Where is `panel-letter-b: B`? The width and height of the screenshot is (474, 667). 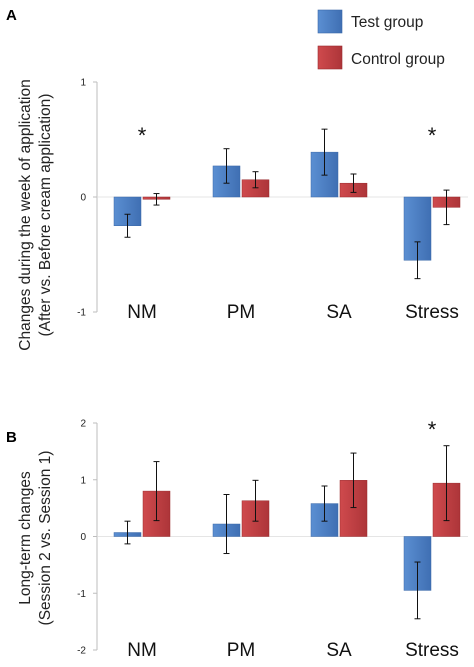 panel-letter-b: B is located at coordinates (11, 437).